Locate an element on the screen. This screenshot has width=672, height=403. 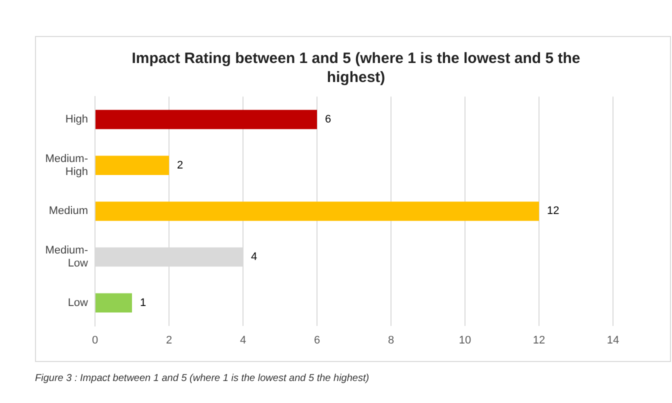
x-tick-label: 0 is located at coordinates (95, 340).